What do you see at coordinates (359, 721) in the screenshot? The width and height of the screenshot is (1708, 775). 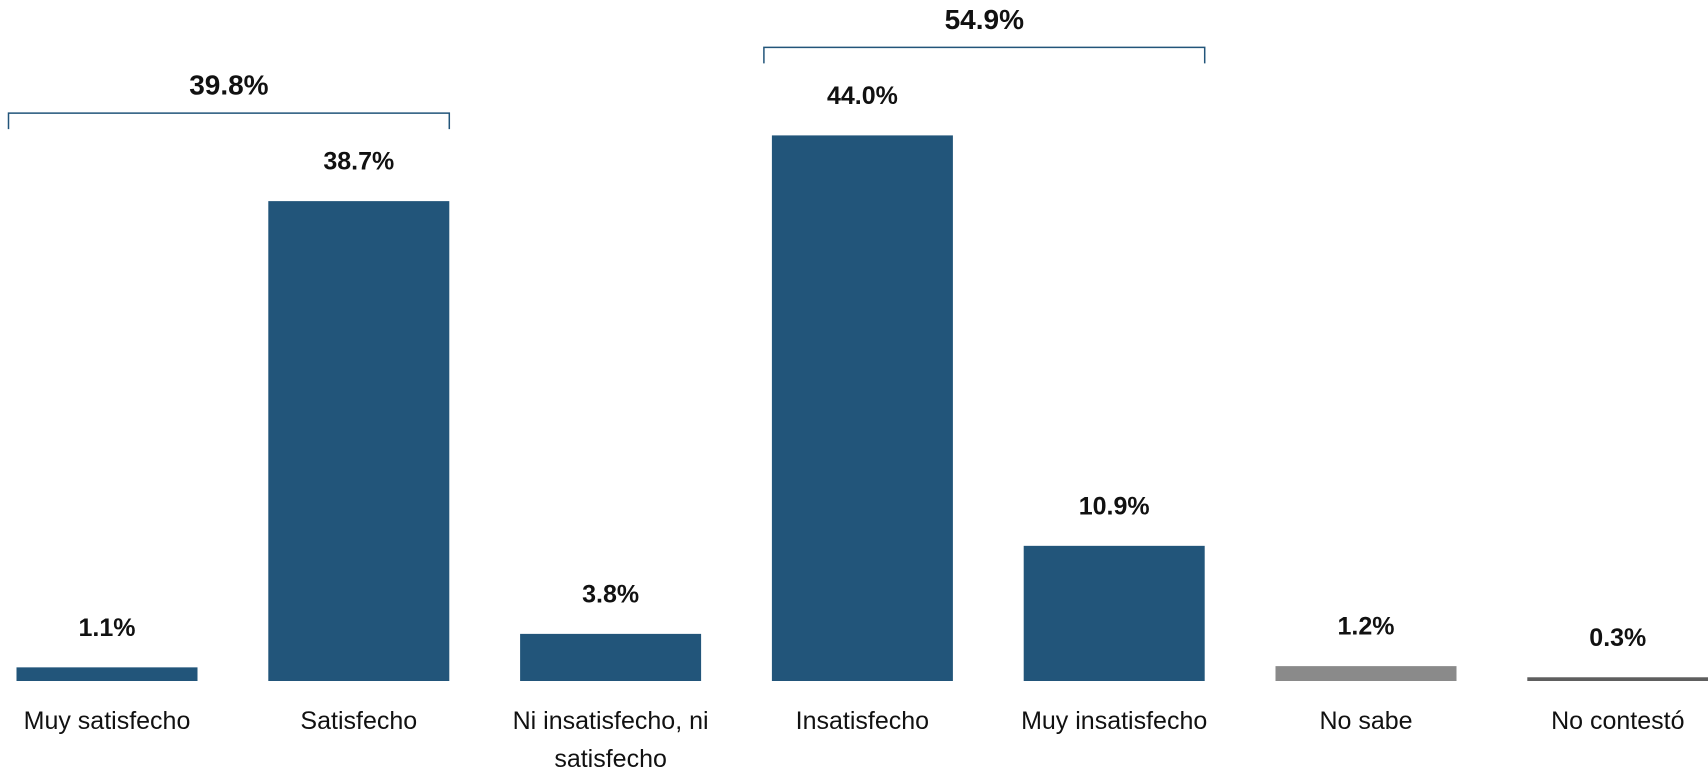 I see `x-tick-label: Satisfecho` at bounding box center [359, 721].